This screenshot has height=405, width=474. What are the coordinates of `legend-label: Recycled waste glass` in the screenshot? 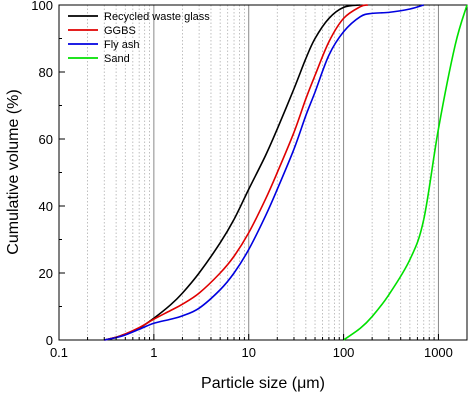 It's located at (157, 17).